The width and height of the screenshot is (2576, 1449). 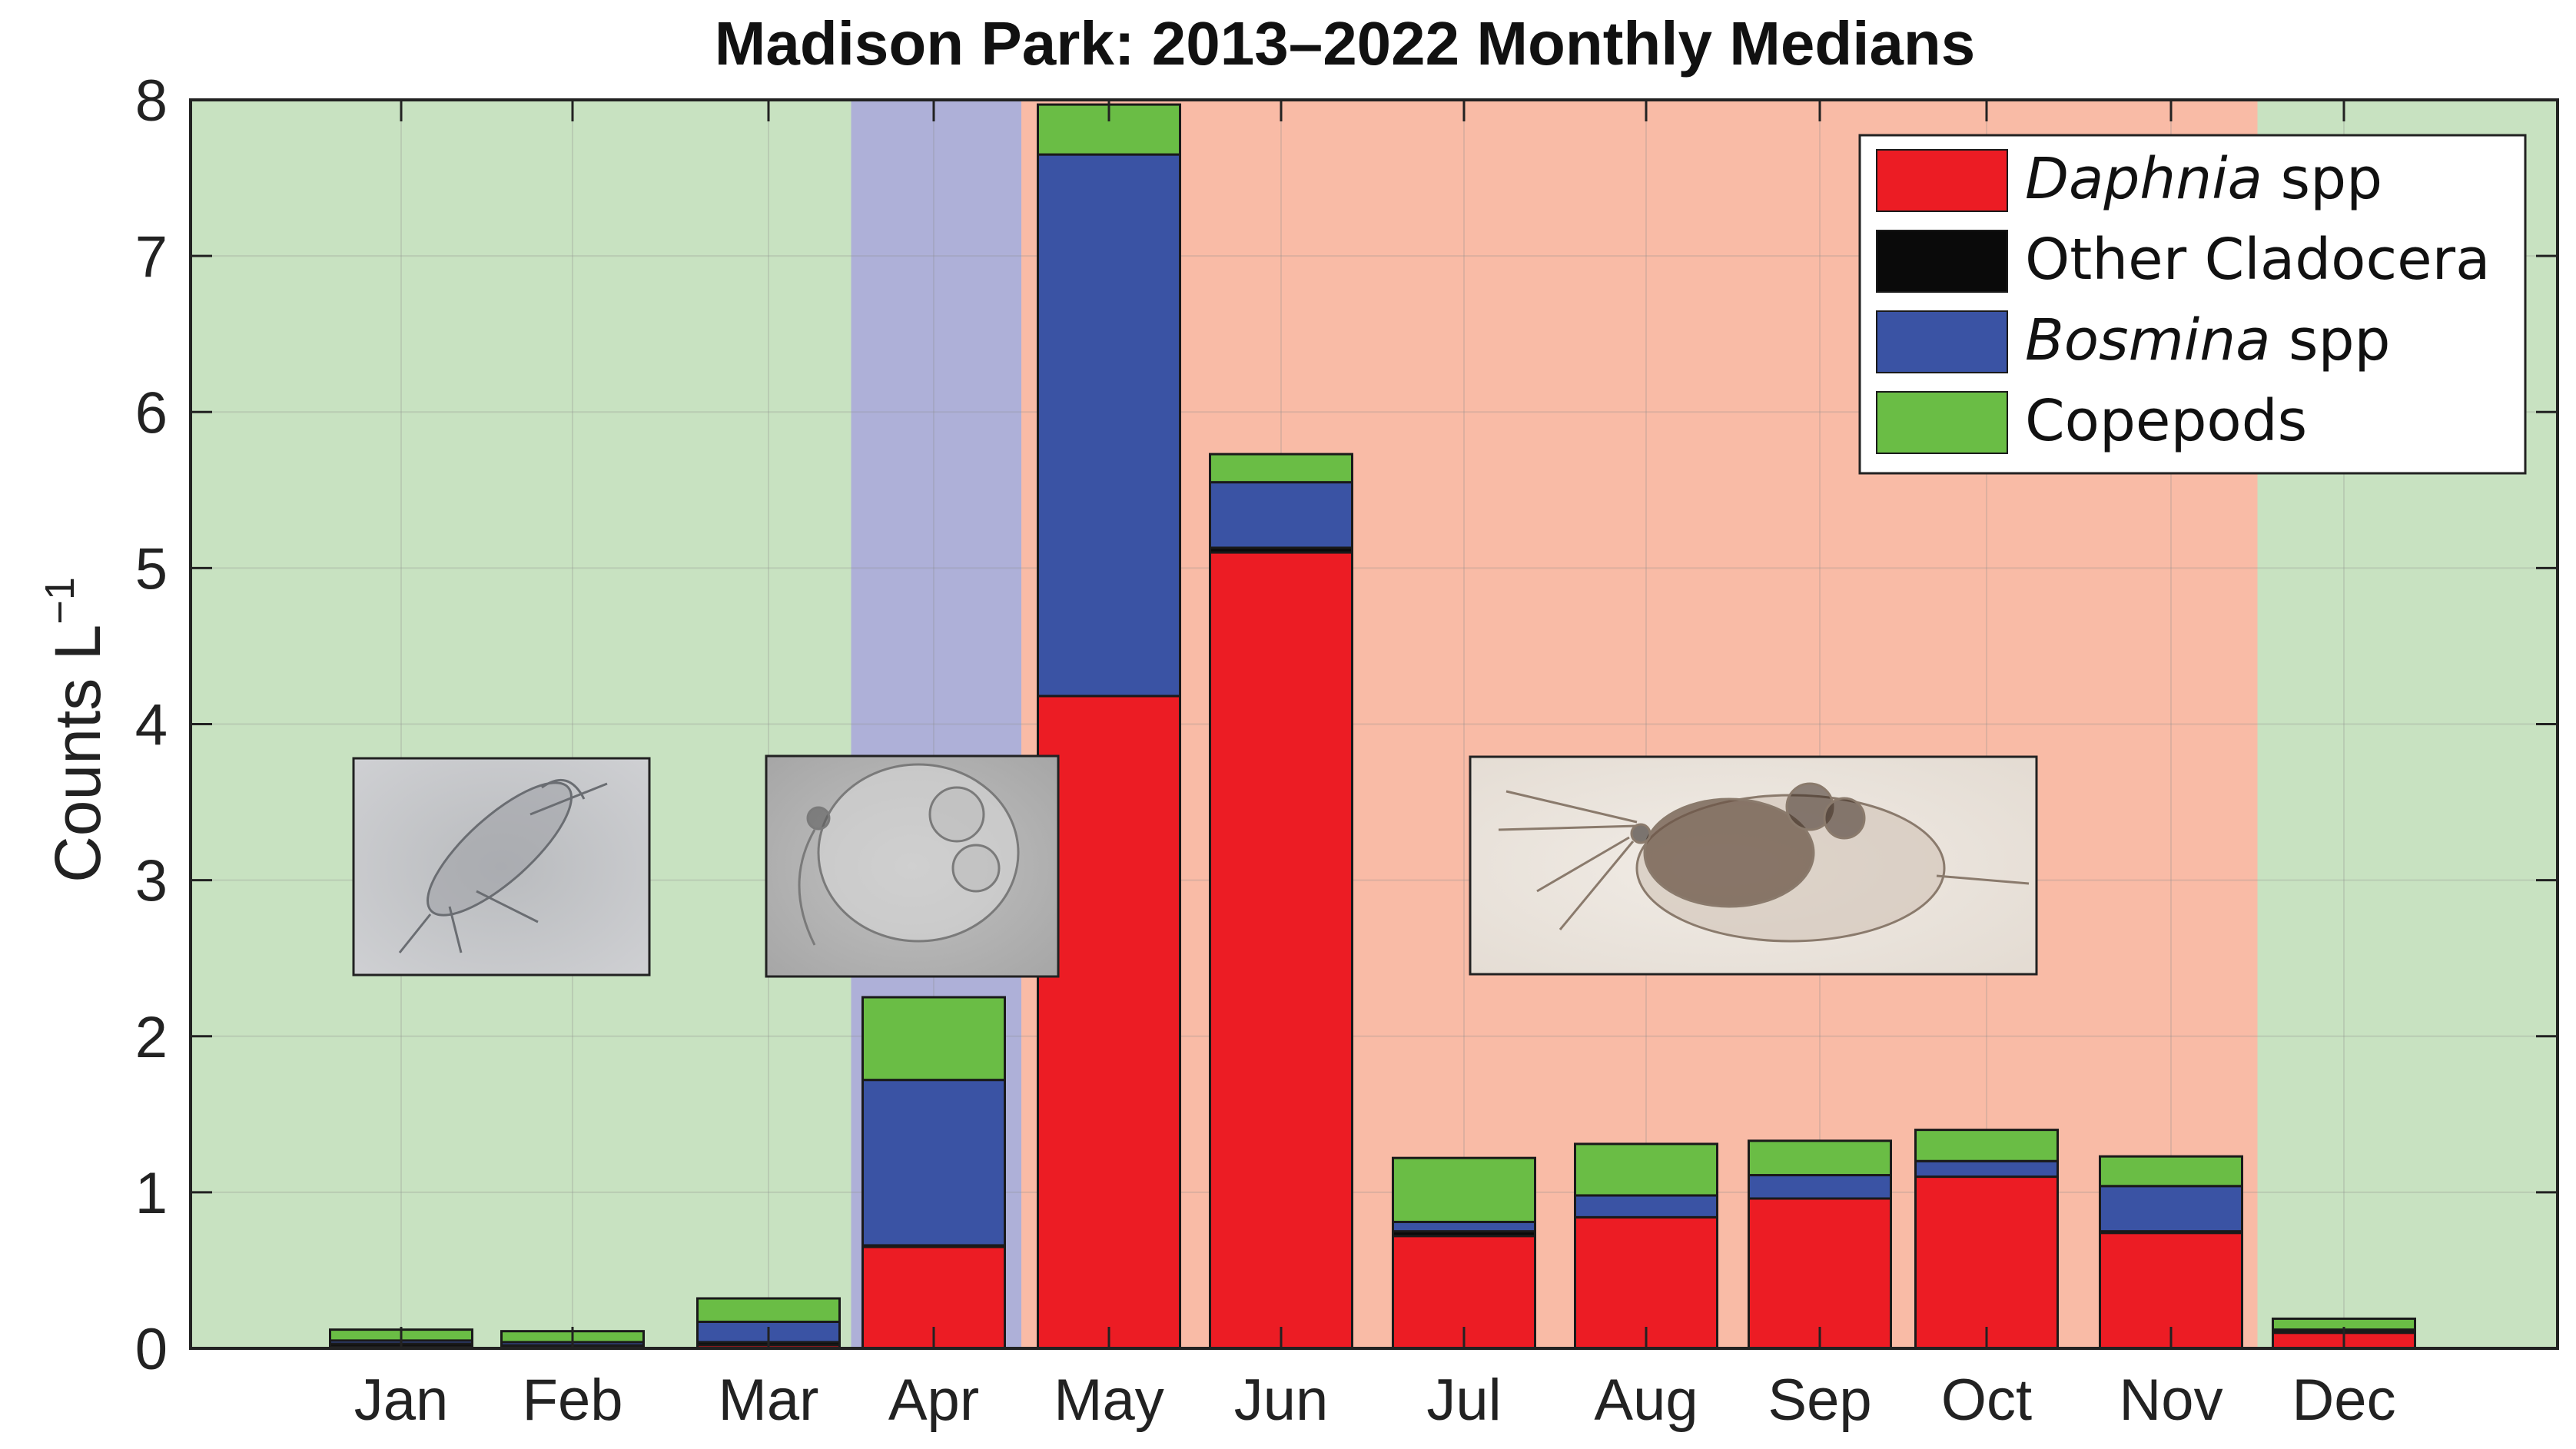 What do you see at coordinates (151, 725) in the screenshot?
I see `y-tick-label: 4` at bounding box center [151, 725].